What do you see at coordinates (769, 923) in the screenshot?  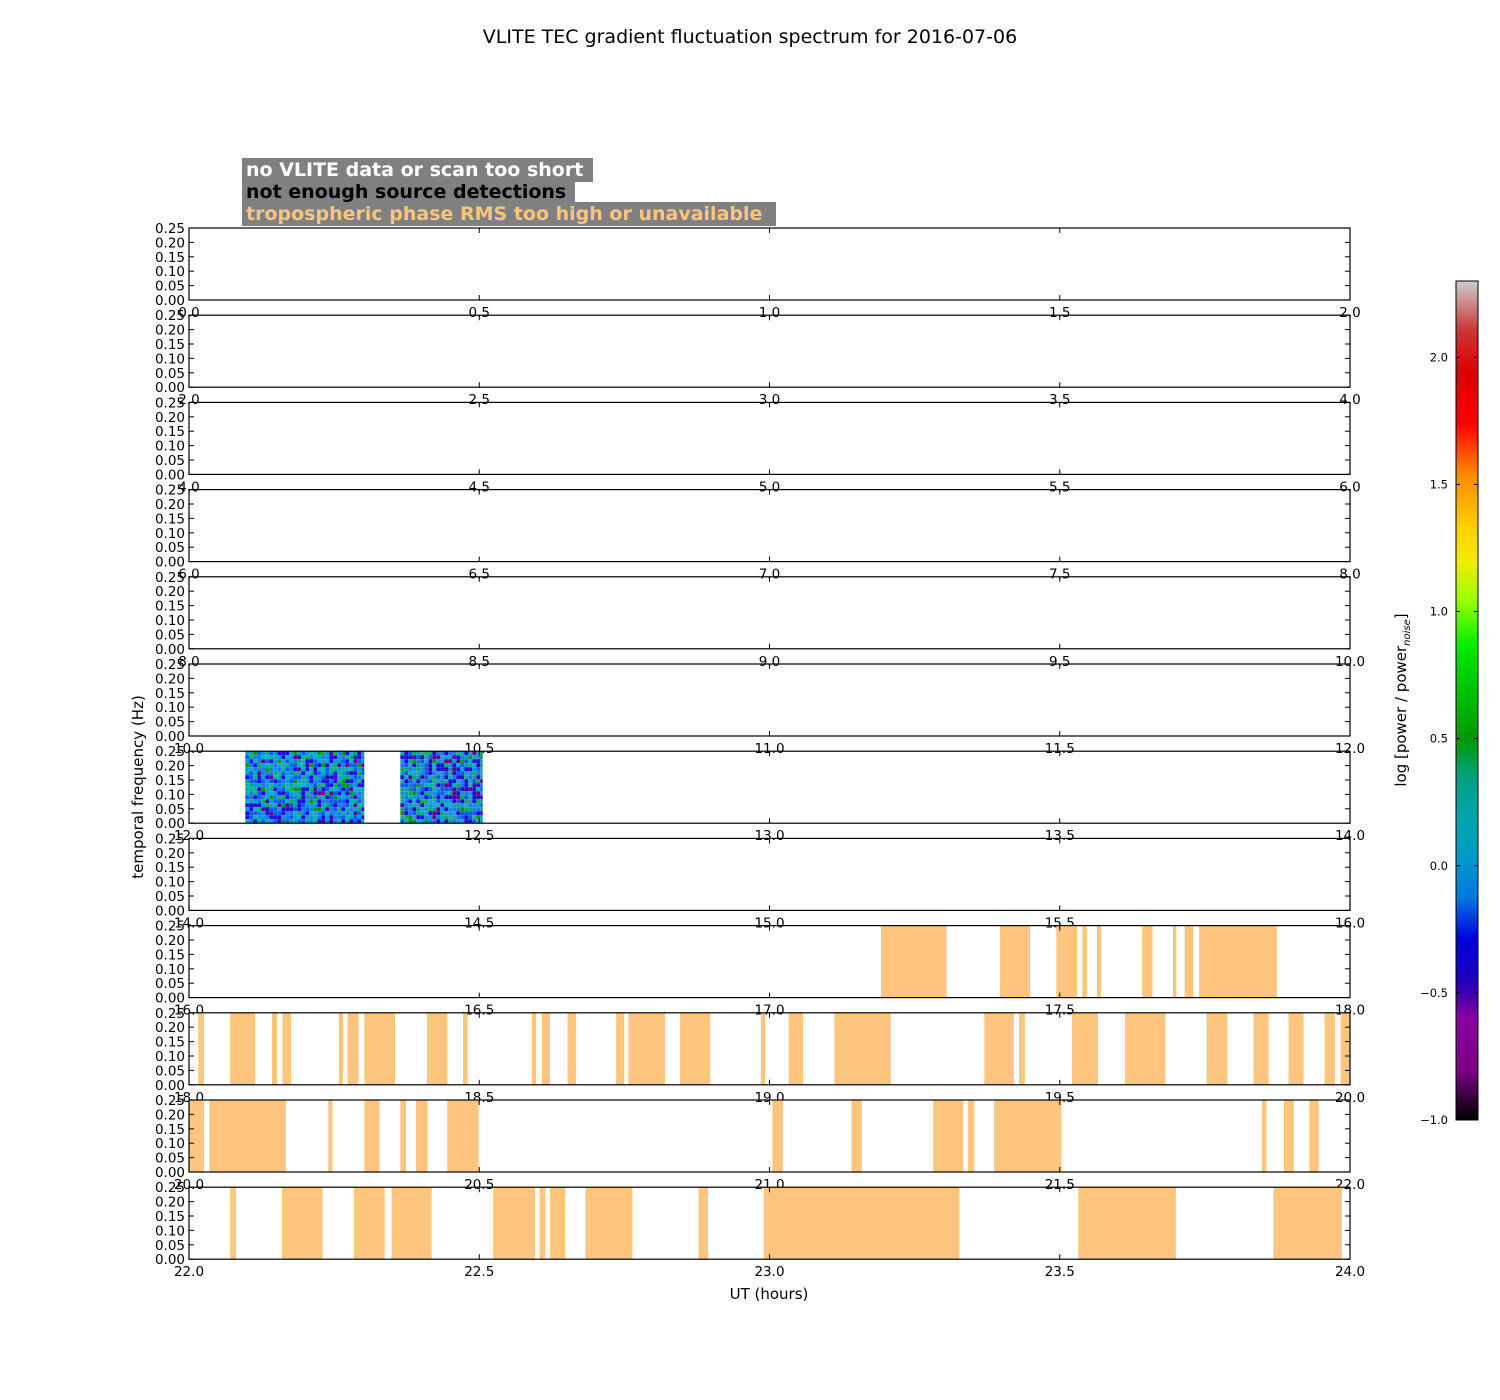 I see `x-tick-label: 15.0` at bounding box center [769, 923].